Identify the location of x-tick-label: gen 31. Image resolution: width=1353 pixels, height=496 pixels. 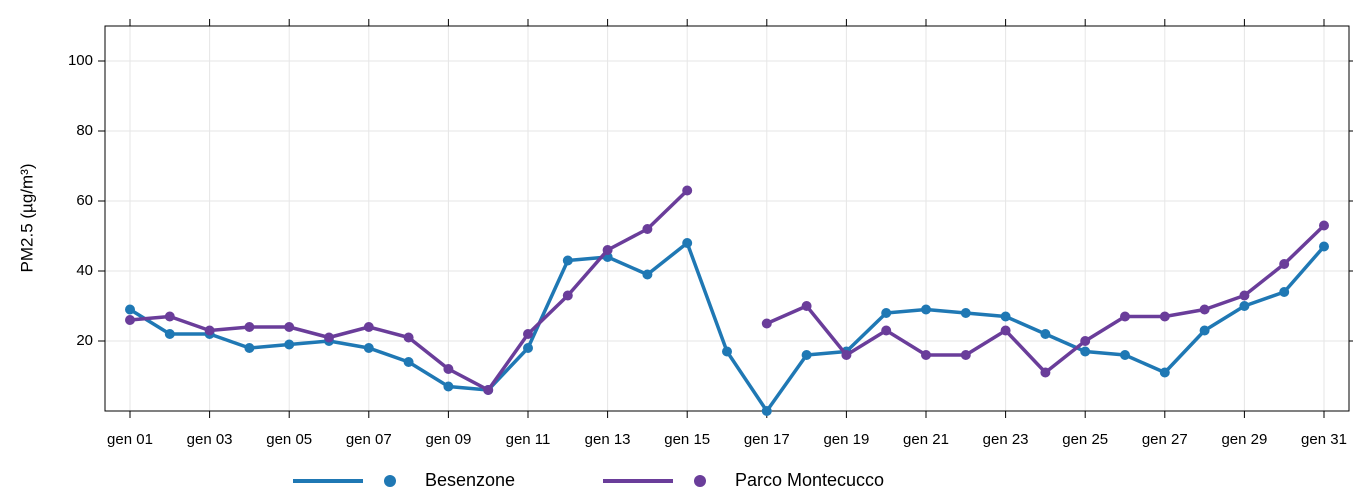
(1324, 439).